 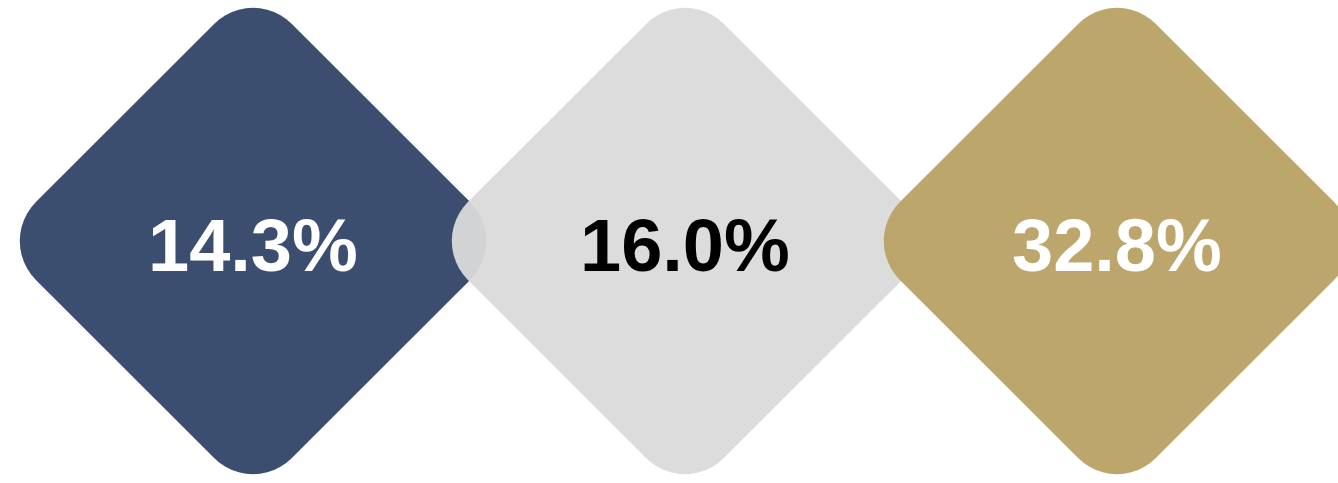 I want to click on data-label: 16.0%, so click(x=685, y=245).